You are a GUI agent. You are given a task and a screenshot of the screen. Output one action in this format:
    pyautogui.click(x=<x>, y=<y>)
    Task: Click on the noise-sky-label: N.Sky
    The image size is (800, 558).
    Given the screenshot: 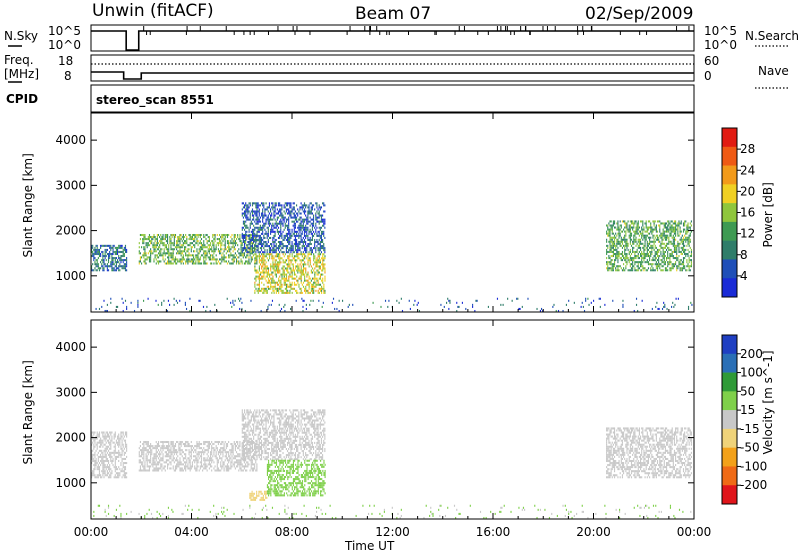 What is the action you would take?
    pyautogui.click(x=21, y=36)
    